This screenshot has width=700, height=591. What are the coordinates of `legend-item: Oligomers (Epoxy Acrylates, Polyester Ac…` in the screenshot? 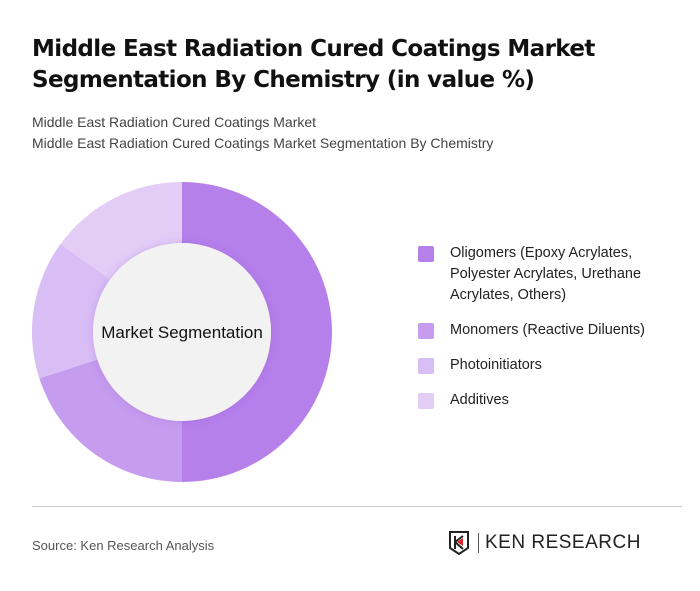 It's located at (548, 274).